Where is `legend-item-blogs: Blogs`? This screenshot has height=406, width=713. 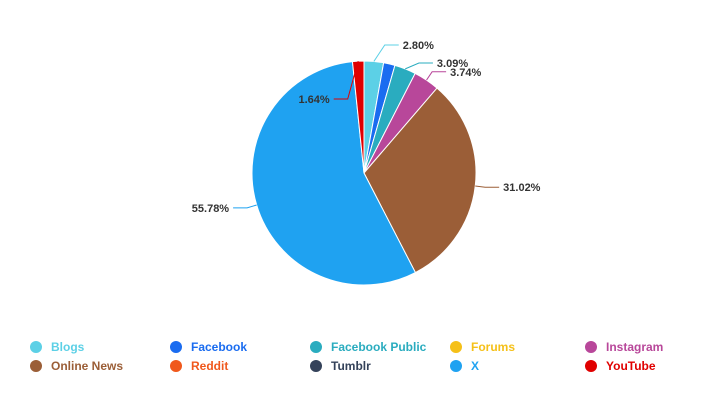 legend-item-blogs: Blogs is located at coordinates (57, 347).